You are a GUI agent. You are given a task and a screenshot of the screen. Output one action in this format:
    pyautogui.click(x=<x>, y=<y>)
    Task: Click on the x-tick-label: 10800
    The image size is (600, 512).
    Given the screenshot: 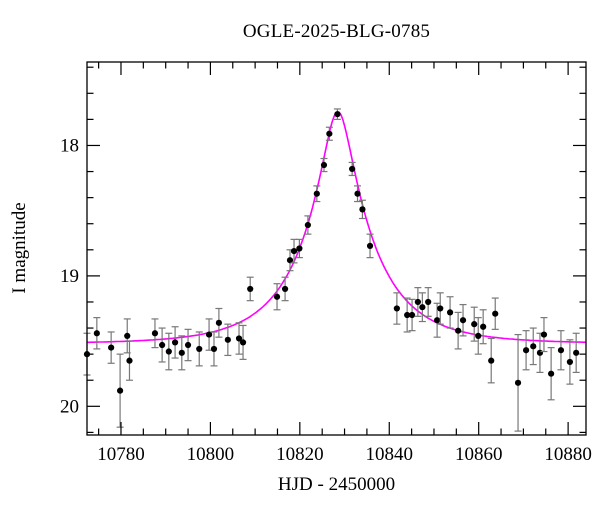 What is the action you would take?
    pyautogui.click(x=211, y=454)
    